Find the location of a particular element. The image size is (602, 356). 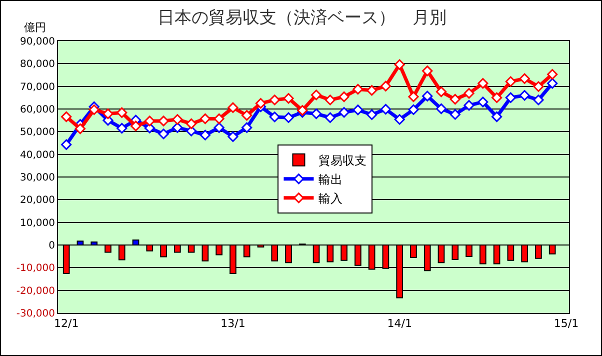

y-tick-label: -10,000 is located at coordinates (35, 268).